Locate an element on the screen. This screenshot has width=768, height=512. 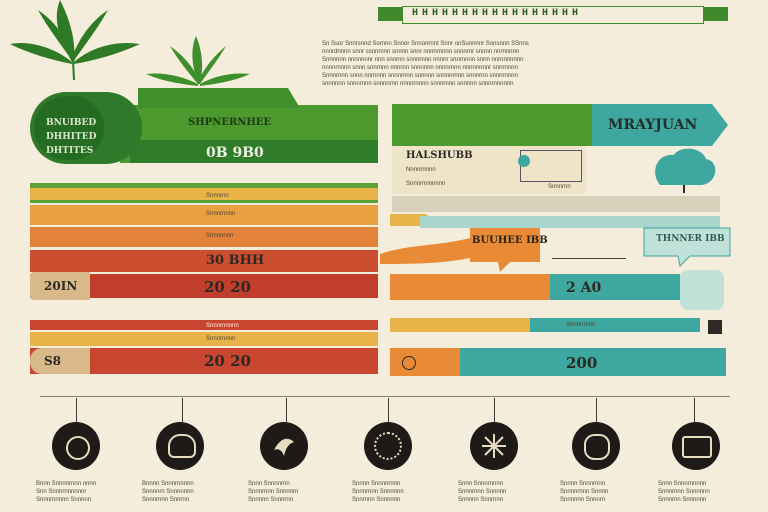
teal-speech-bubble is located at coordinates (687, 246).